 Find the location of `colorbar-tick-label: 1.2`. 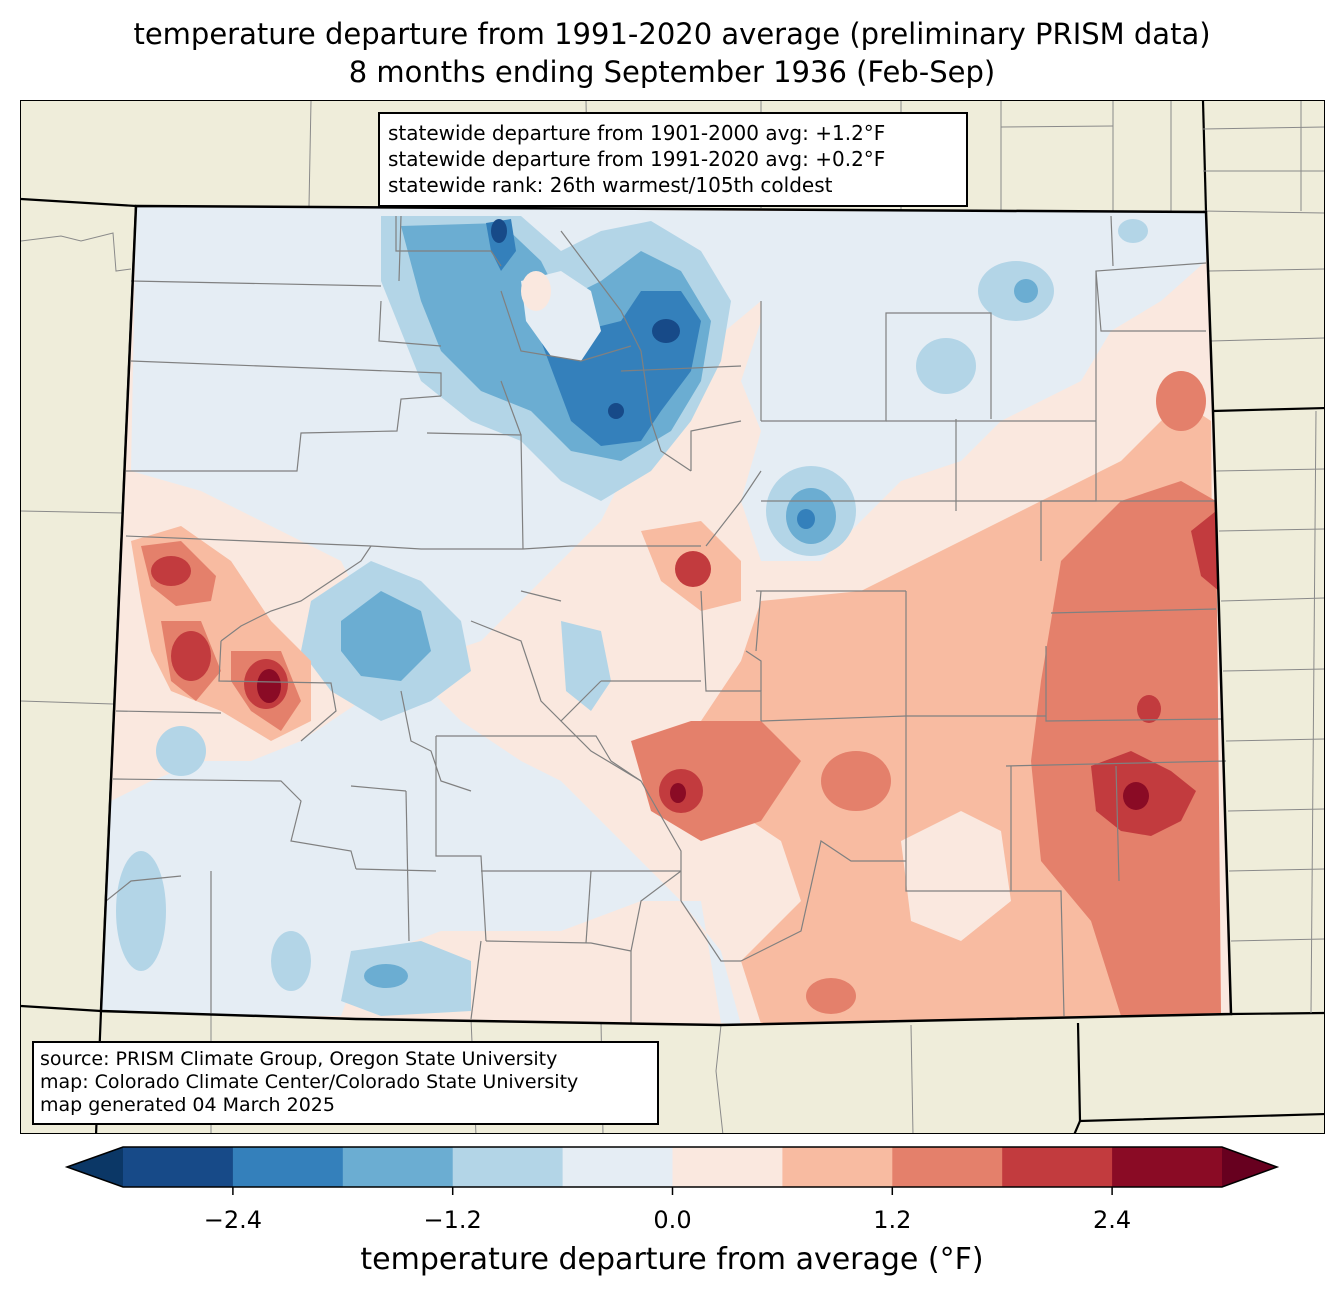

colorbar-tick-label: 1.2 is located at coordinates (892, 1220).